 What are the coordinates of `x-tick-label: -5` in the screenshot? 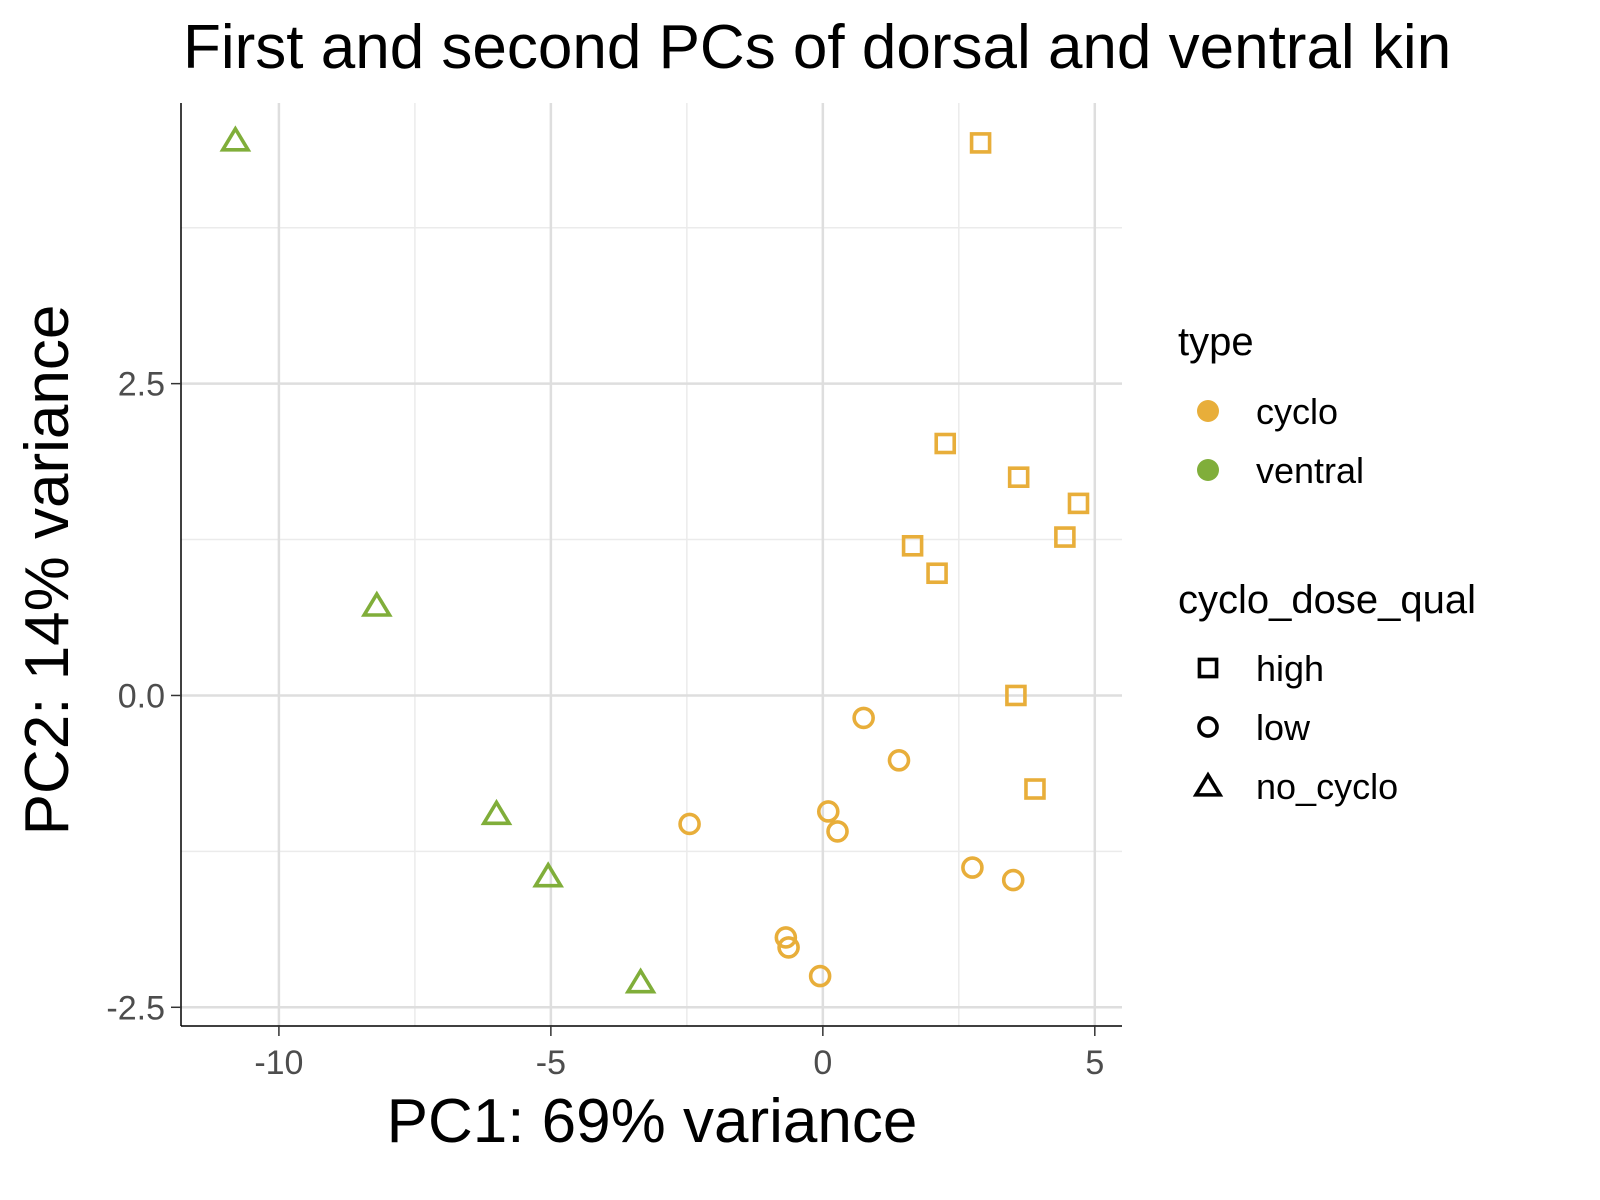 It's located at (551, 1063).